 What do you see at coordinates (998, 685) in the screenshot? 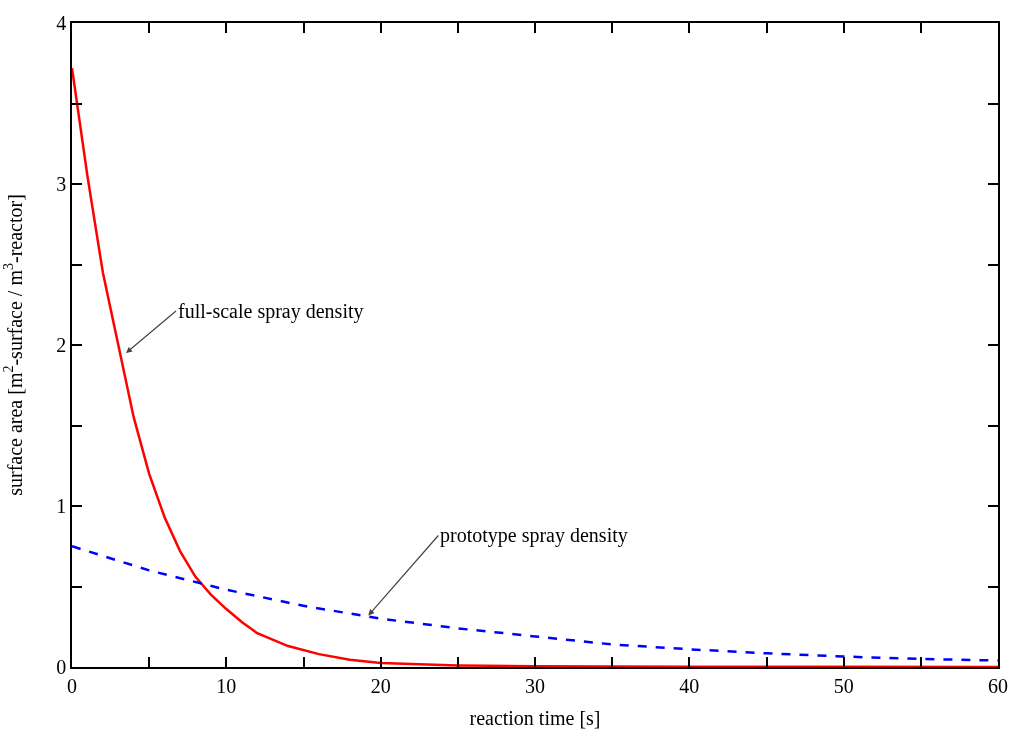
I see `x-tick-label: 60` at bounding box center [998, 685].